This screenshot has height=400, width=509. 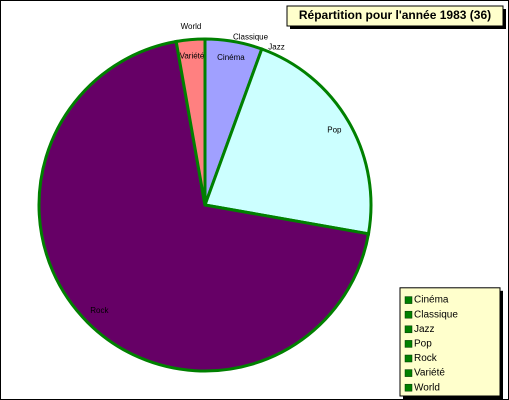 I want to click on pie-slice, so click(x=190, y=121).